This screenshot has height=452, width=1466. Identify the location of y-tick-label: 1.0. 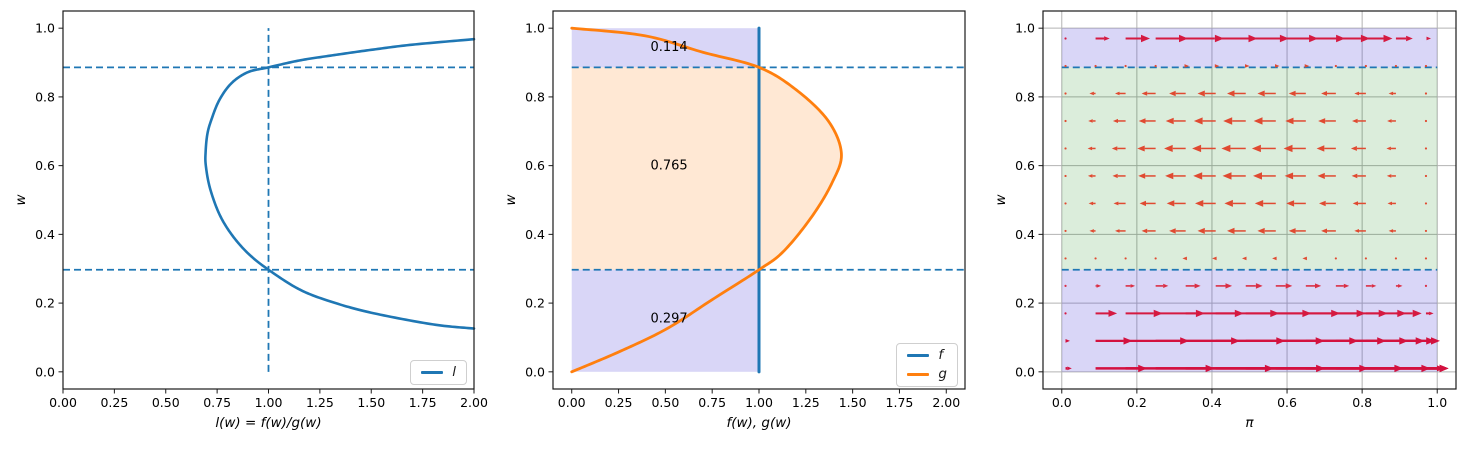
(45, 28).